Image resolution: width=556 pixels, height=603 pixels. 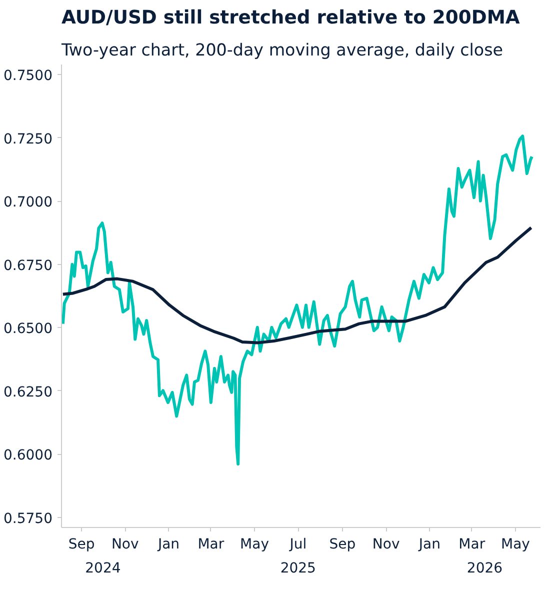 I want to click on chart-subtitle: Two-year chart, 200-day moving average, daily close, so click(x=282, y=50).